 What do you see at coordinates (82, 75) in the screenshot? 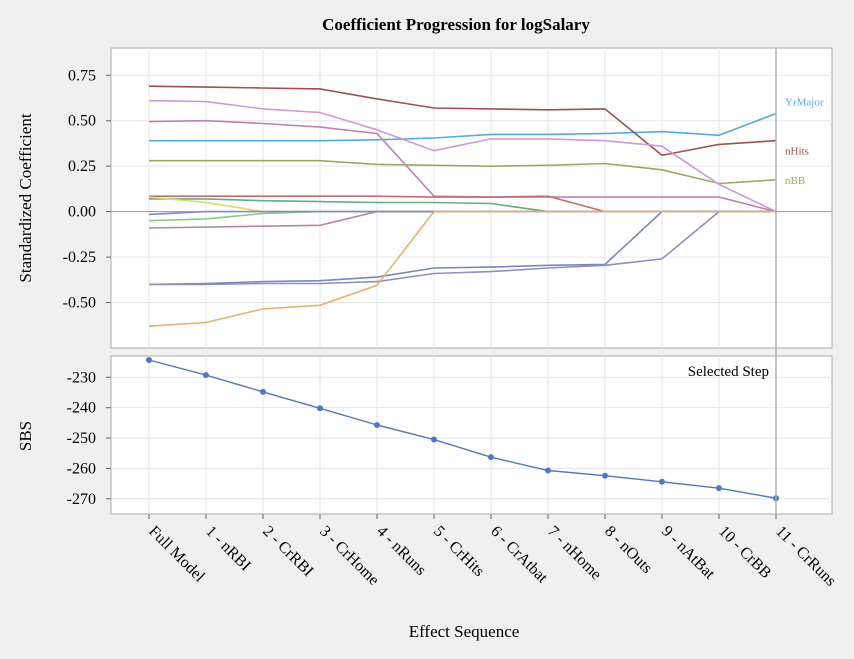
I see `y-tick-label: 0.75` at bounding box center [82, 75].